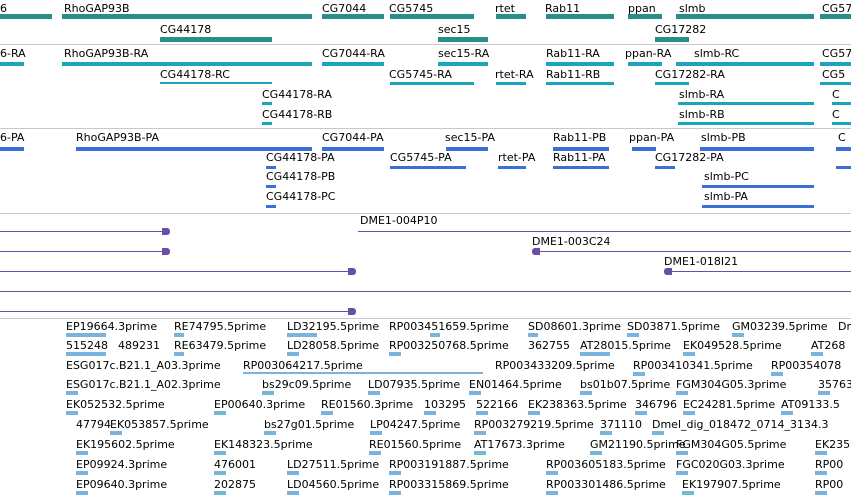  What do you see at coordinates (195, 74) in the screenshot?
I see `transcript-label: CG44178-RC` at bounding box center [195, 74].